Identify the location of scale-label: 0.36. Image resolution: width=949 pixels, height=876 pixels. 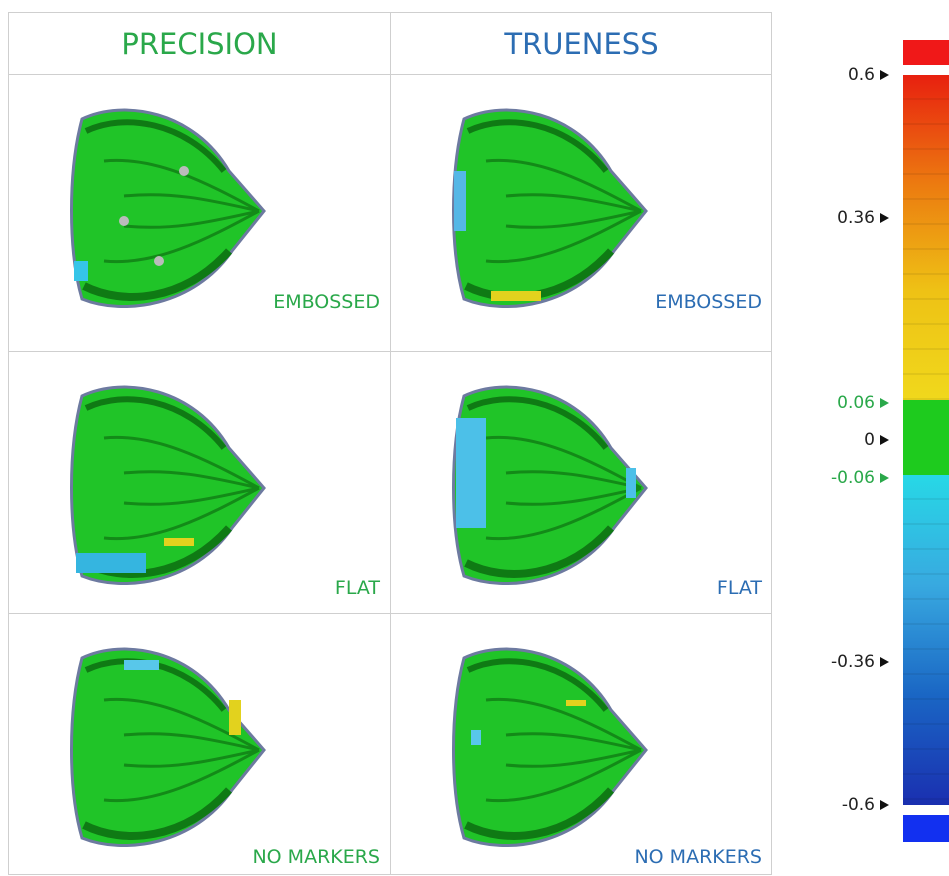
(863, 218).